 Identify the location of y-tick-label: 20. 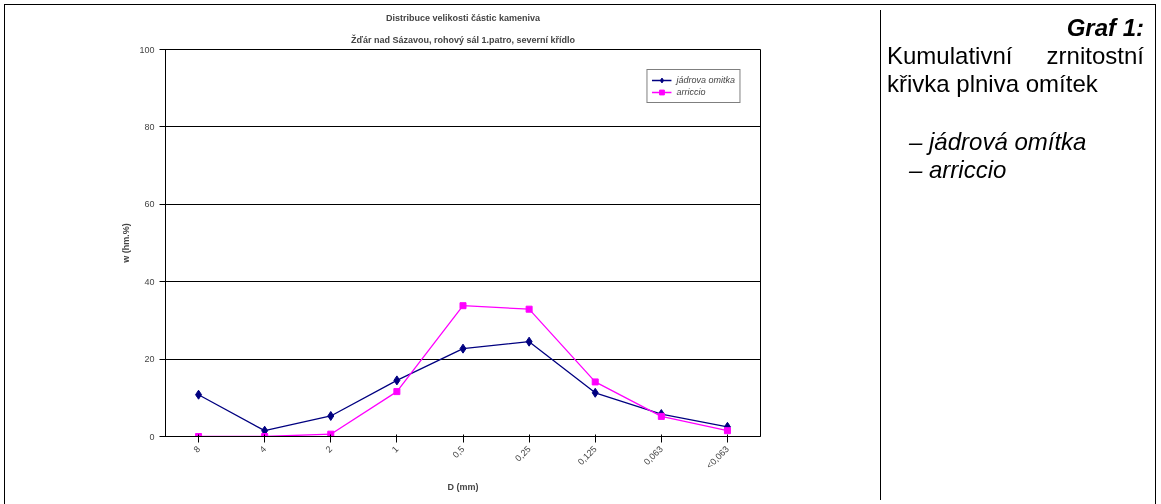
(149, 359).